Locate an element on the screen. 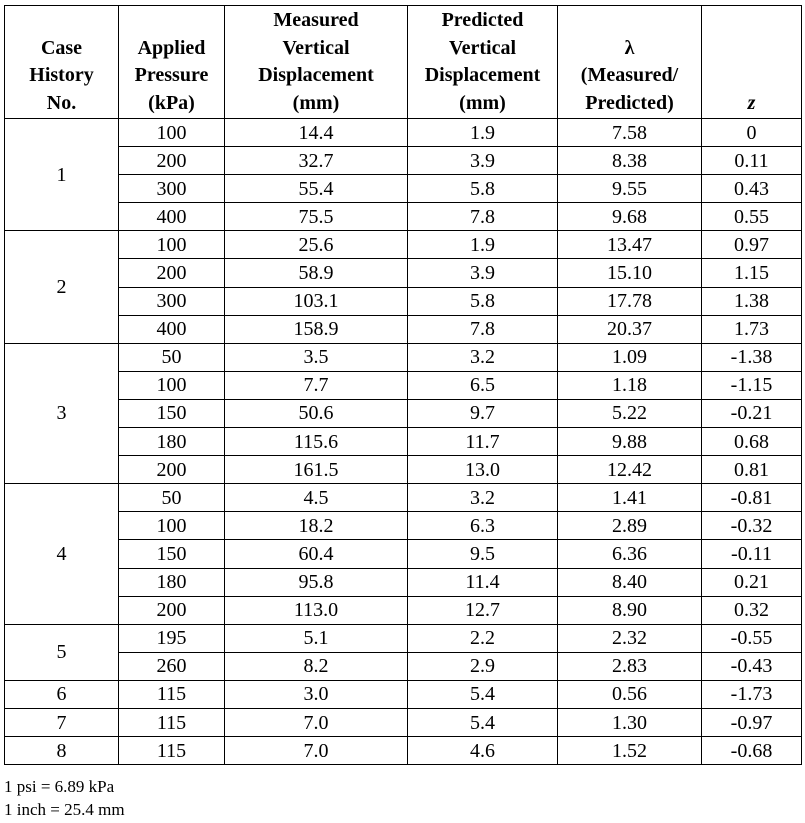  table-cell: 9.88 is located at coordinates (629, 442).